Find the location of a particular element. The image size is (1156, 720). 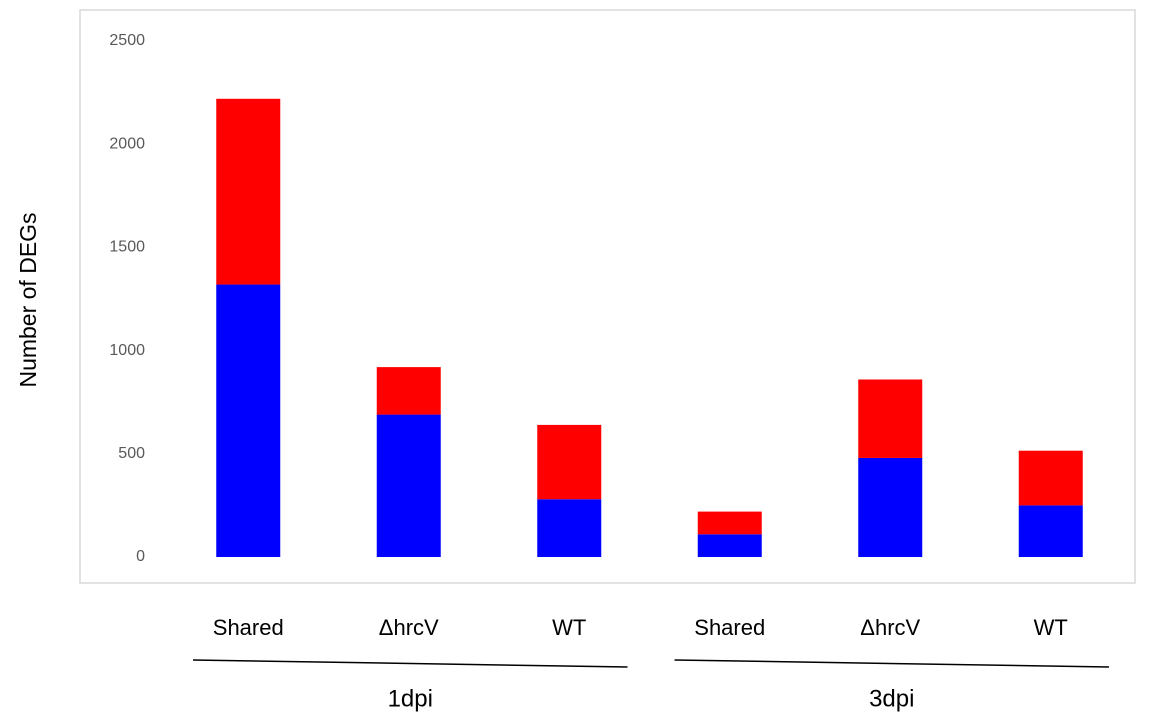

y-tick-label: 1000 is located at coordinates (127, 350).